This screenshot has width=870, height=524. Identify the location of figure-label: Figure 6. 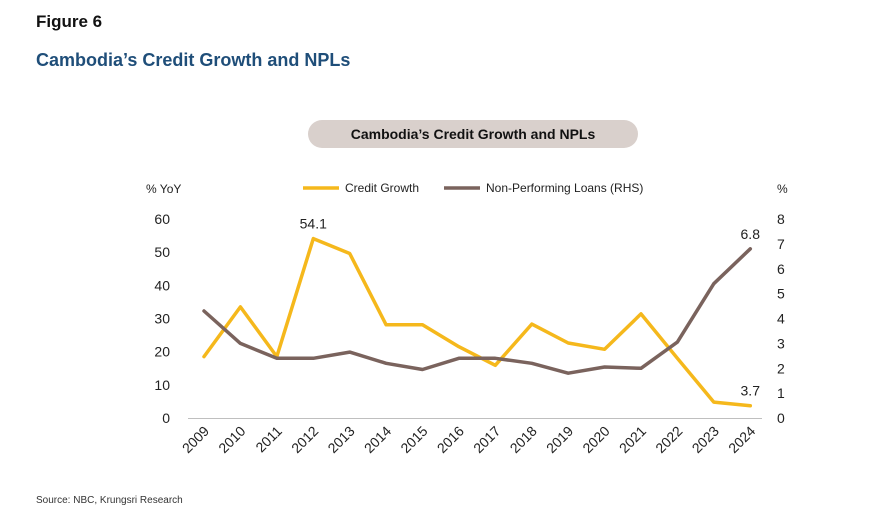
(69, 21).